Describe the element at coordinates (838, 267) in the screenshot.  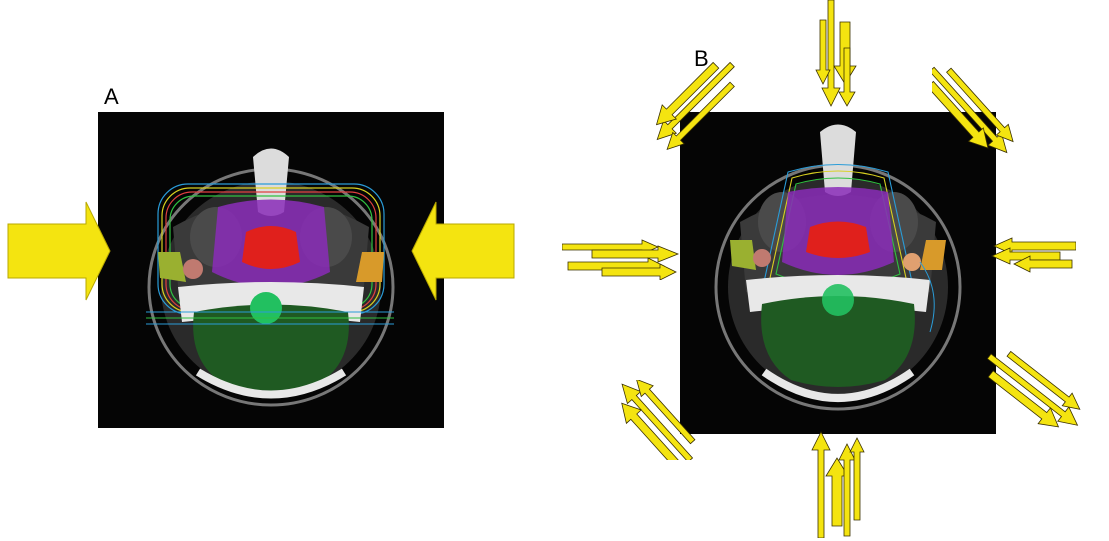
I see `axial-scan-b` at that location.